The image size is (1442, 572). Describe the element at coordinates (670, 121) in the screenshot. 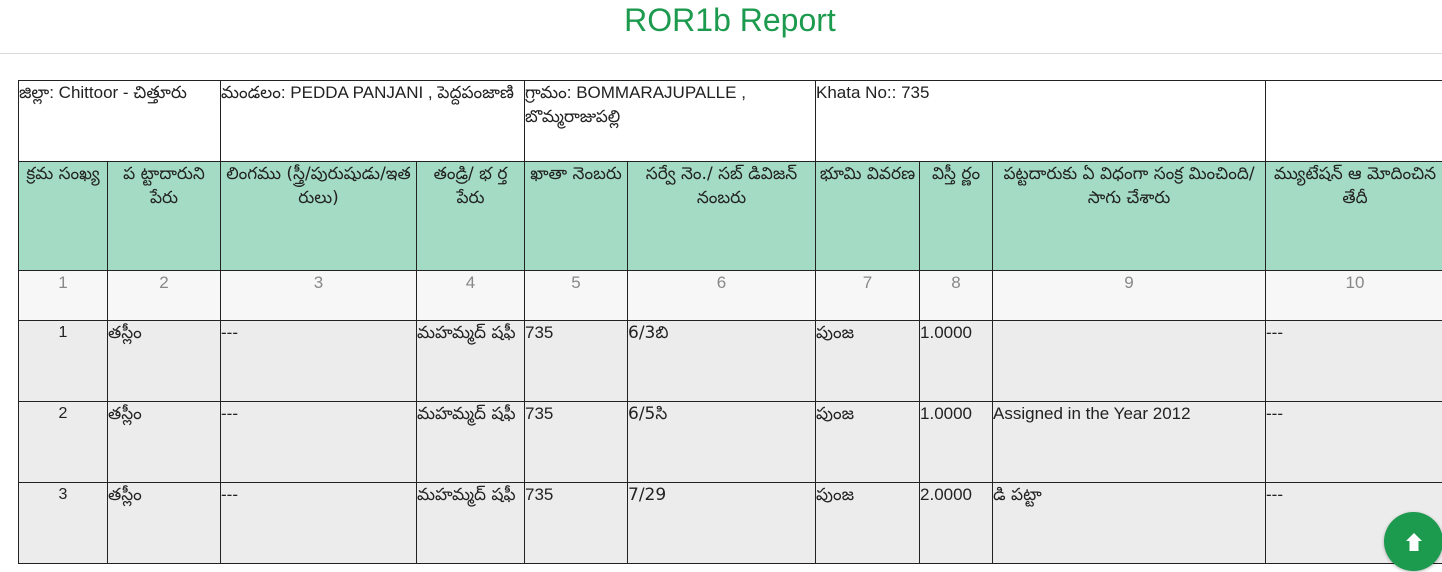

I see `village-cell: గ్రామం: BOMMARAJUPALLE , బొమ్మరాజుపల్లి` at that location.